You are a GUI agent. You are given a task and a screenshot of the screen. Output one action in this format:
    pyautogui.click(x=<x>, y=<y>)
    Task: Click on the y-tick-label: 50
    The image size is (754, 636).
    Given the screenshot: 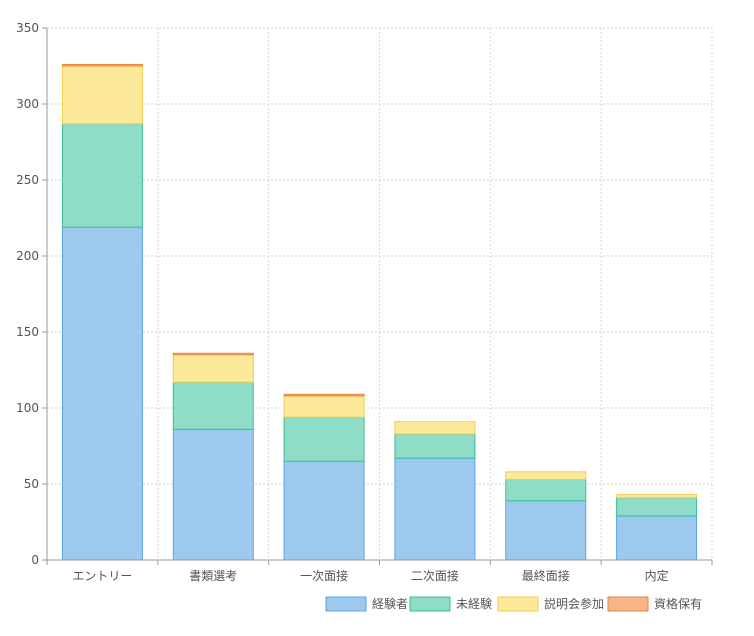 What is the action you would take?
    pyautogui.click(x=31, y=484)
    